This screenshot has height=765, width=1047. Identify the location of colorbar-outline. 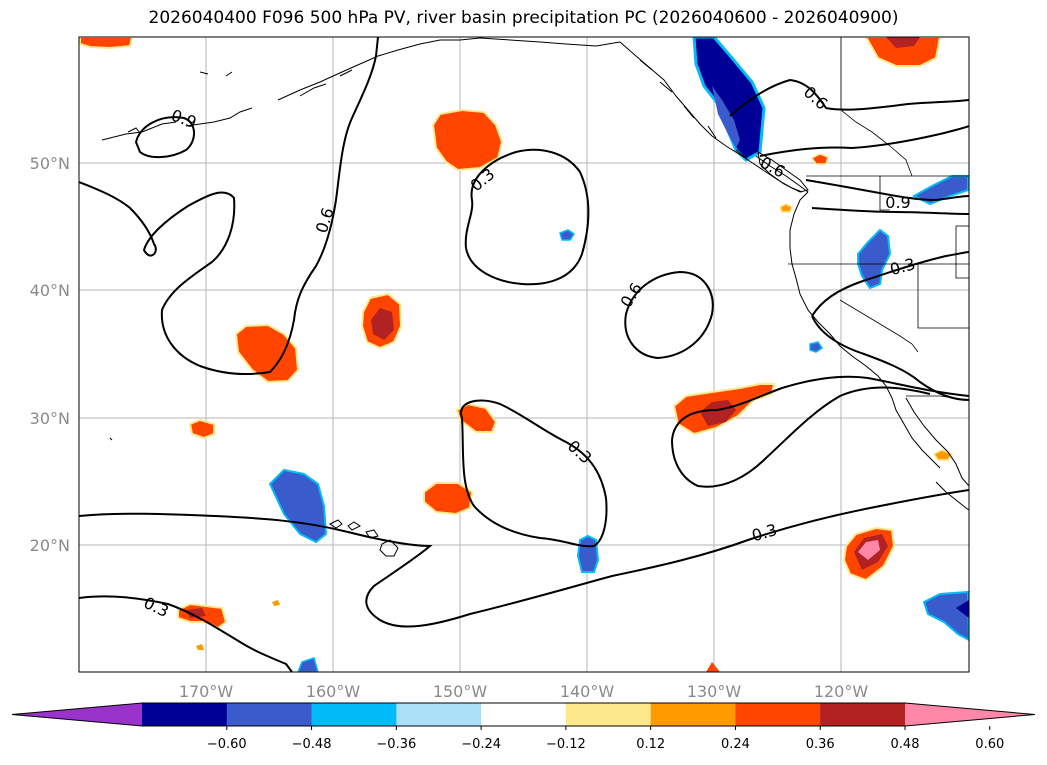
(523, 714).